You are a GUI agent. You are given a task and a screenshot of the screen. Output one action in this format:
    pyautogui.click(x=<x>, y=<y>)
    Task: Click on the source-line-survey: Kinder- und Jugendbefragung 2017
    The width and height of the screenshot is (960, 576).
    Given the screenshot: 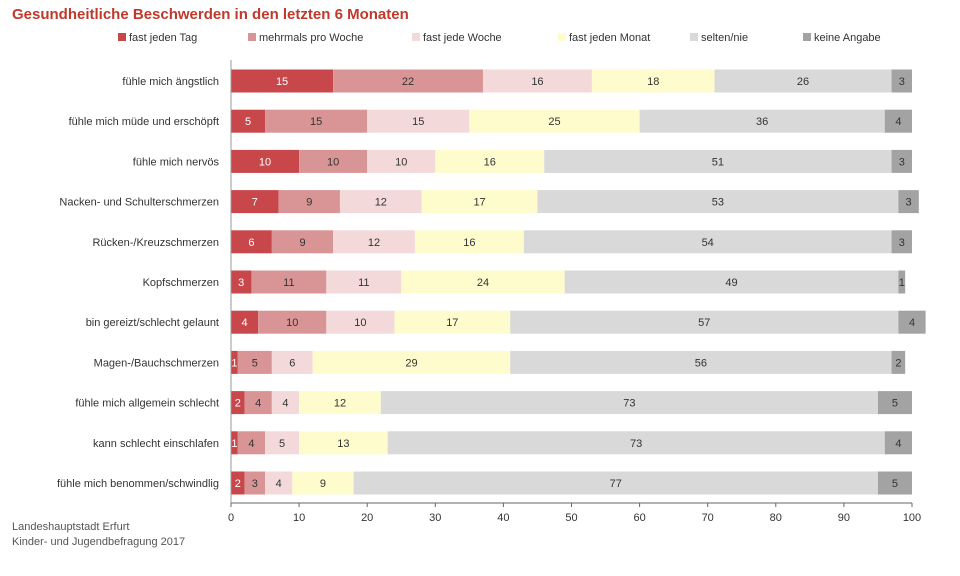 What is the action you would take?
    pyautogui.click(x=99, y=542)
    